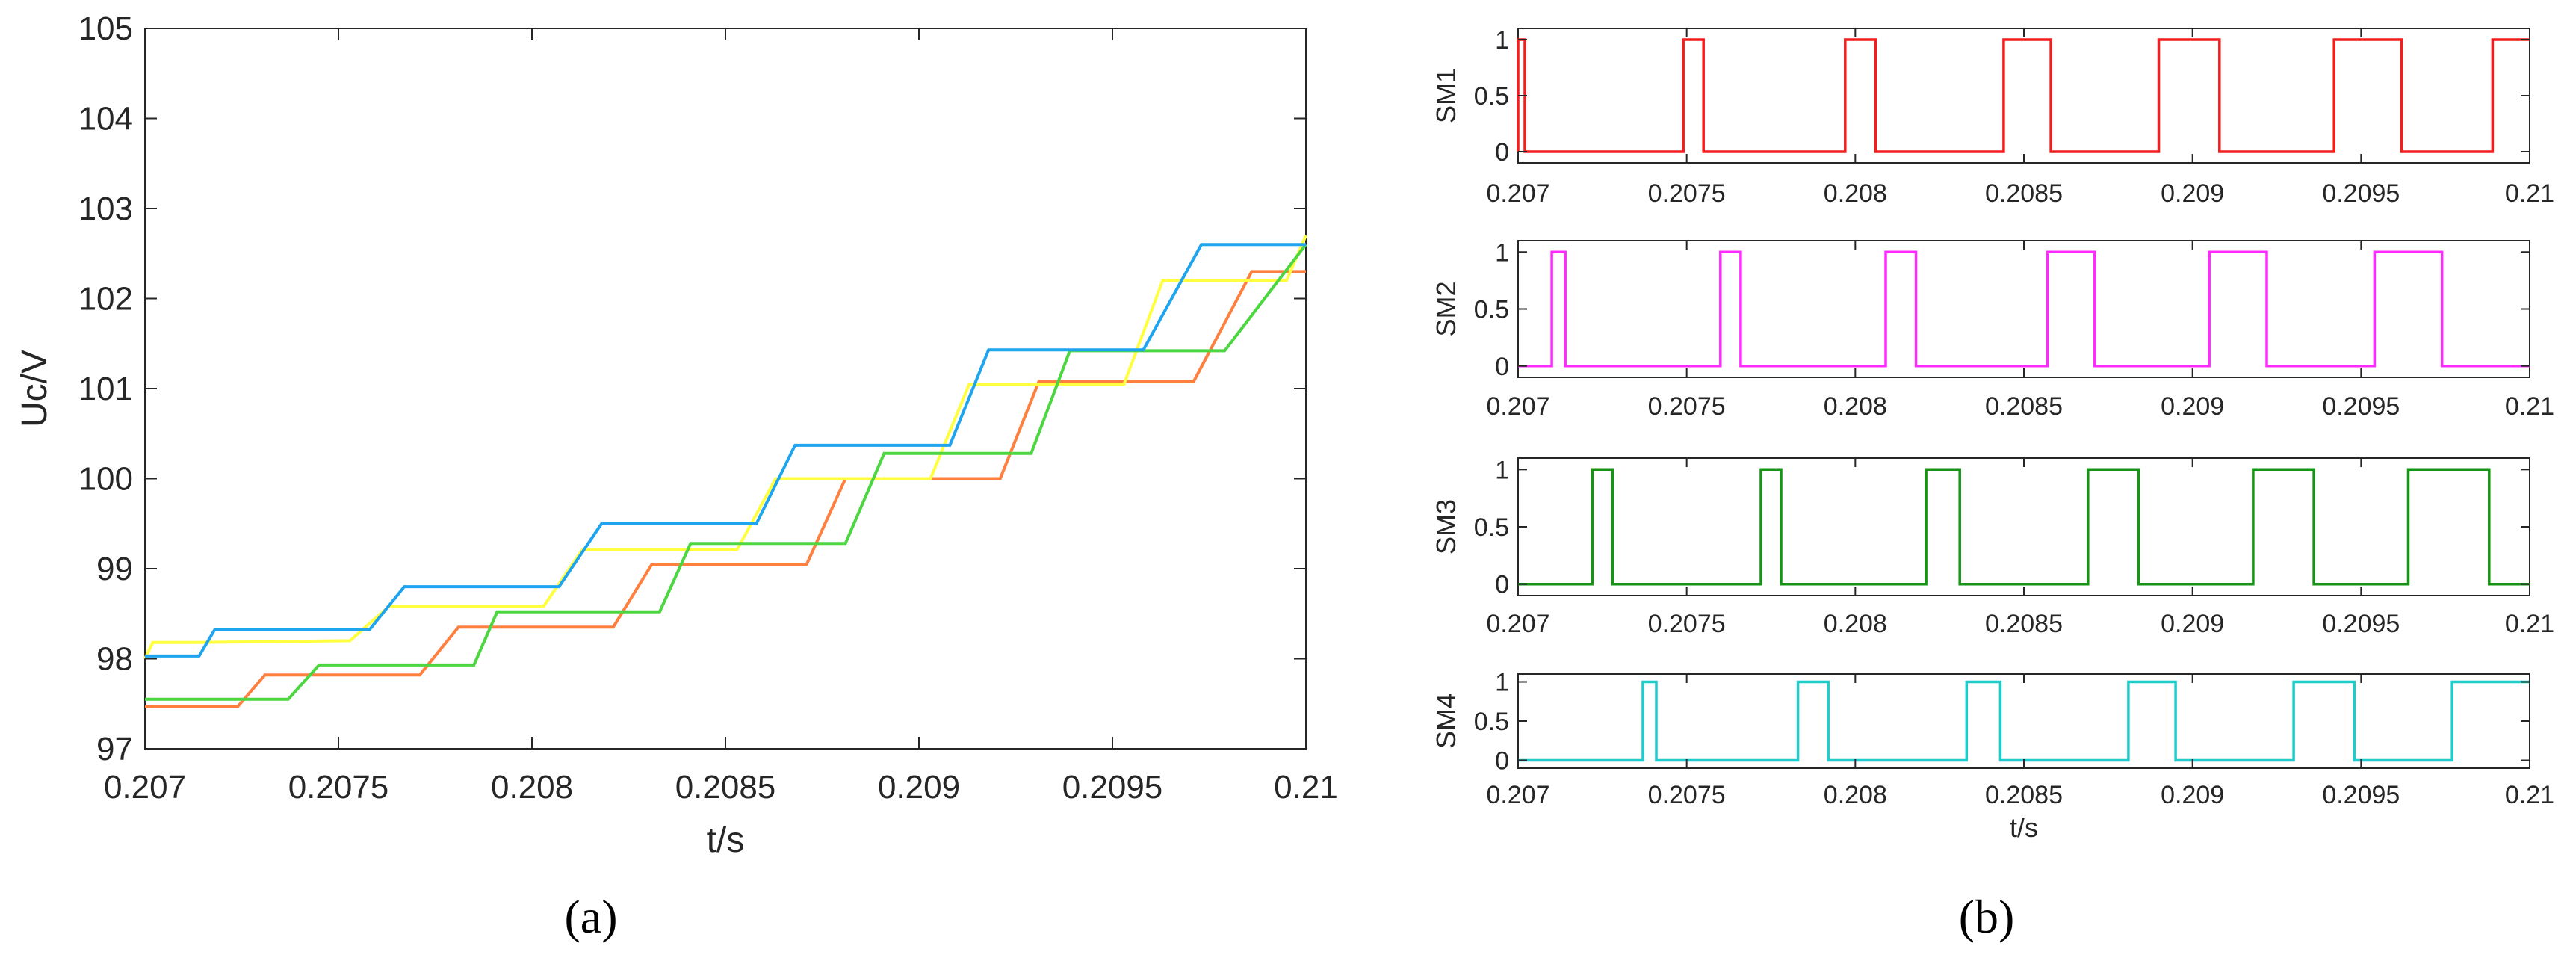  What do you see at coordinates (1517, 193) in the screenshot?
I see `panel-b-sm1-x-tick-label: 0.207` at bounding box center [1517, 193].